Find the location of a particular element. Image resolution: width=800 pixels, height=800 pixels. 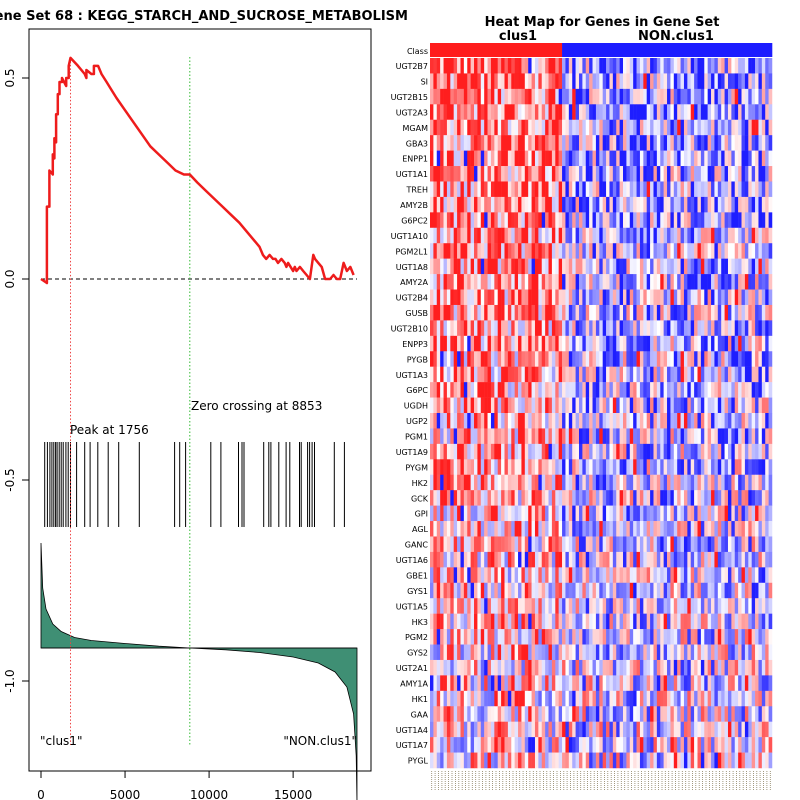

gene-label: HK1 is located at coordinates (420, 699).